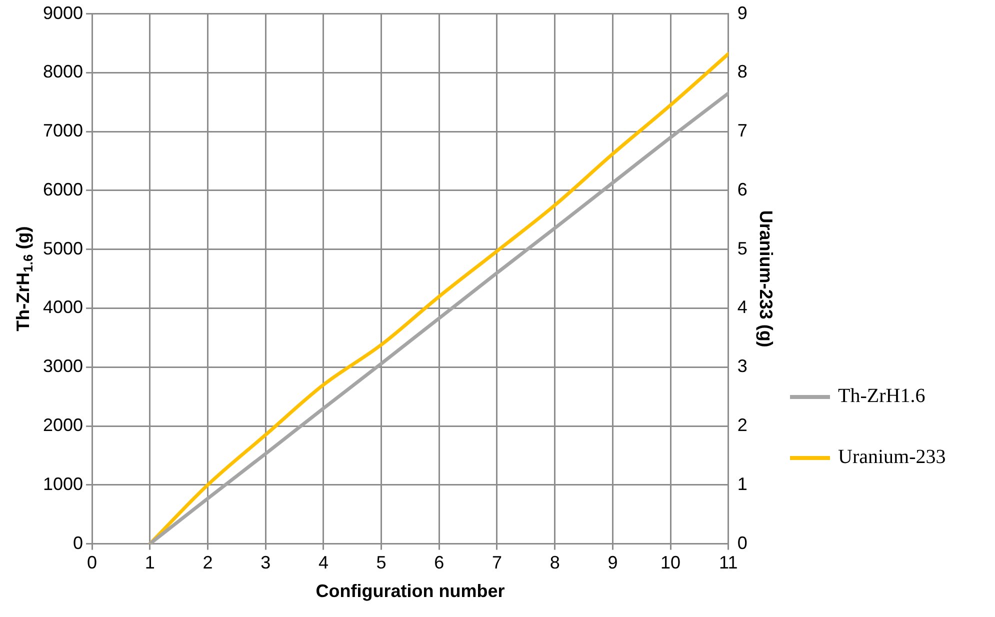 The image size is (995, 617). What do you see at coordinates (742, 366) in the screenshot?
I see `y2-tick-label: 3` at bounding box center [742, 366].